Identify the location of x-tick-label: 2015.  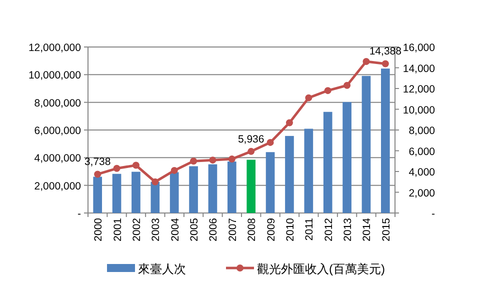
(386, 230).